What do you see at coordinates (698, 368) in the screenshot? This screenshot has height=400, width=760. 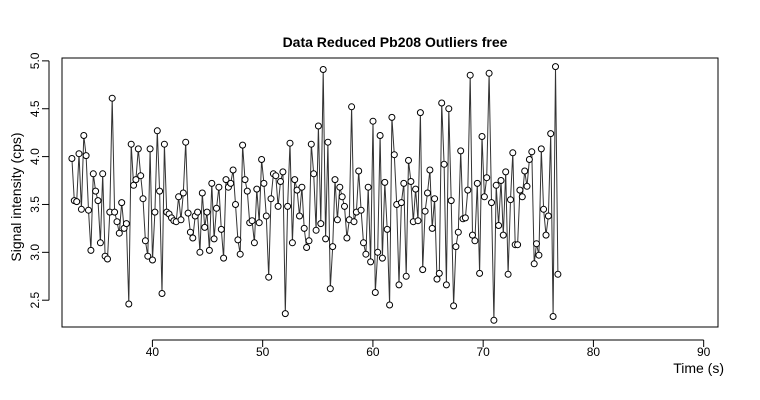 I see `x-axis-label: Time (s)` at bounding box center [698, 368].